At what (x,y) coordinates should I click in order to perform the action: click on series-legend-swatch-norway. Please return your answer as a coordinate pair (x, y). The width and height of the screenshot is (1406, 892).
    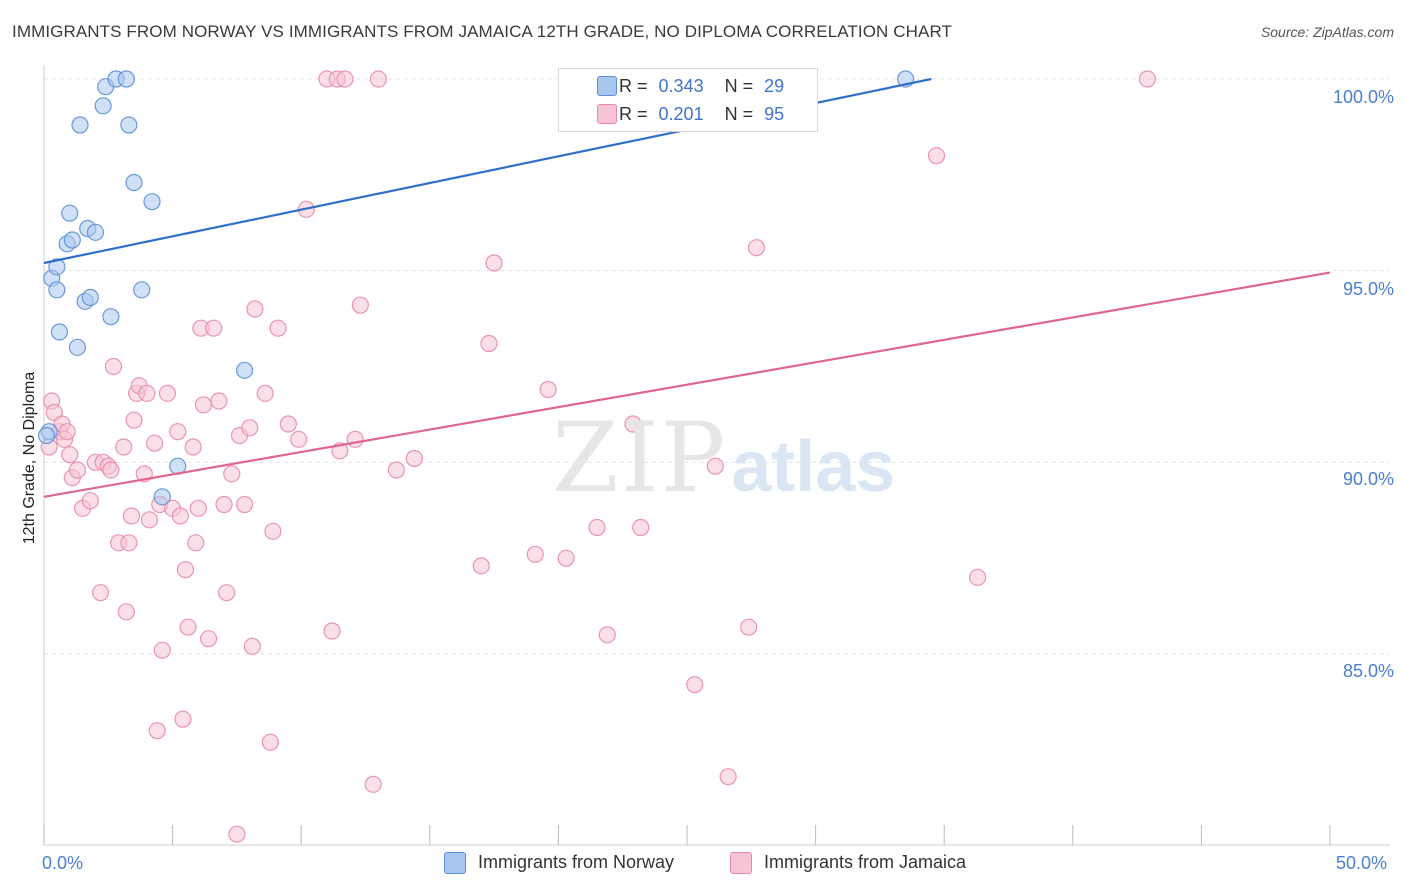
    Looking at the image, I should click on (455, 863).